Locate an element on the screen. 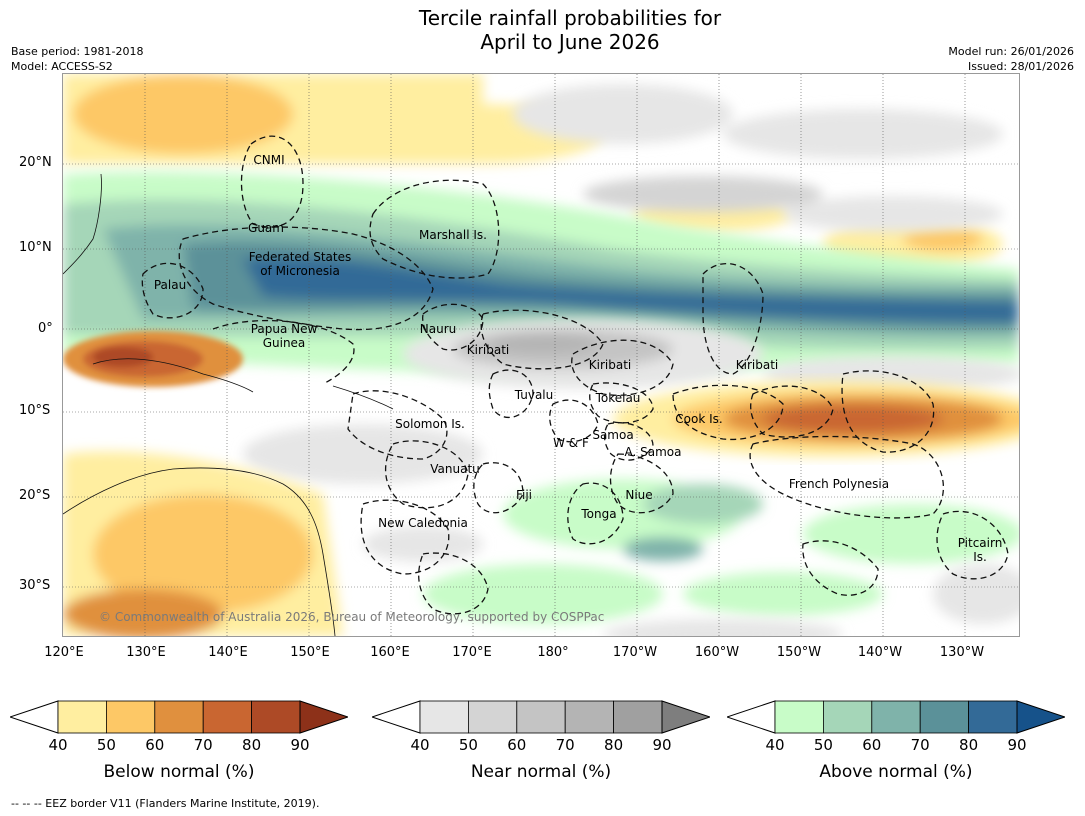 The height and width of the screenshot is (816, 1085). lat-label-0: 0° is located at coordinates (45, 328).